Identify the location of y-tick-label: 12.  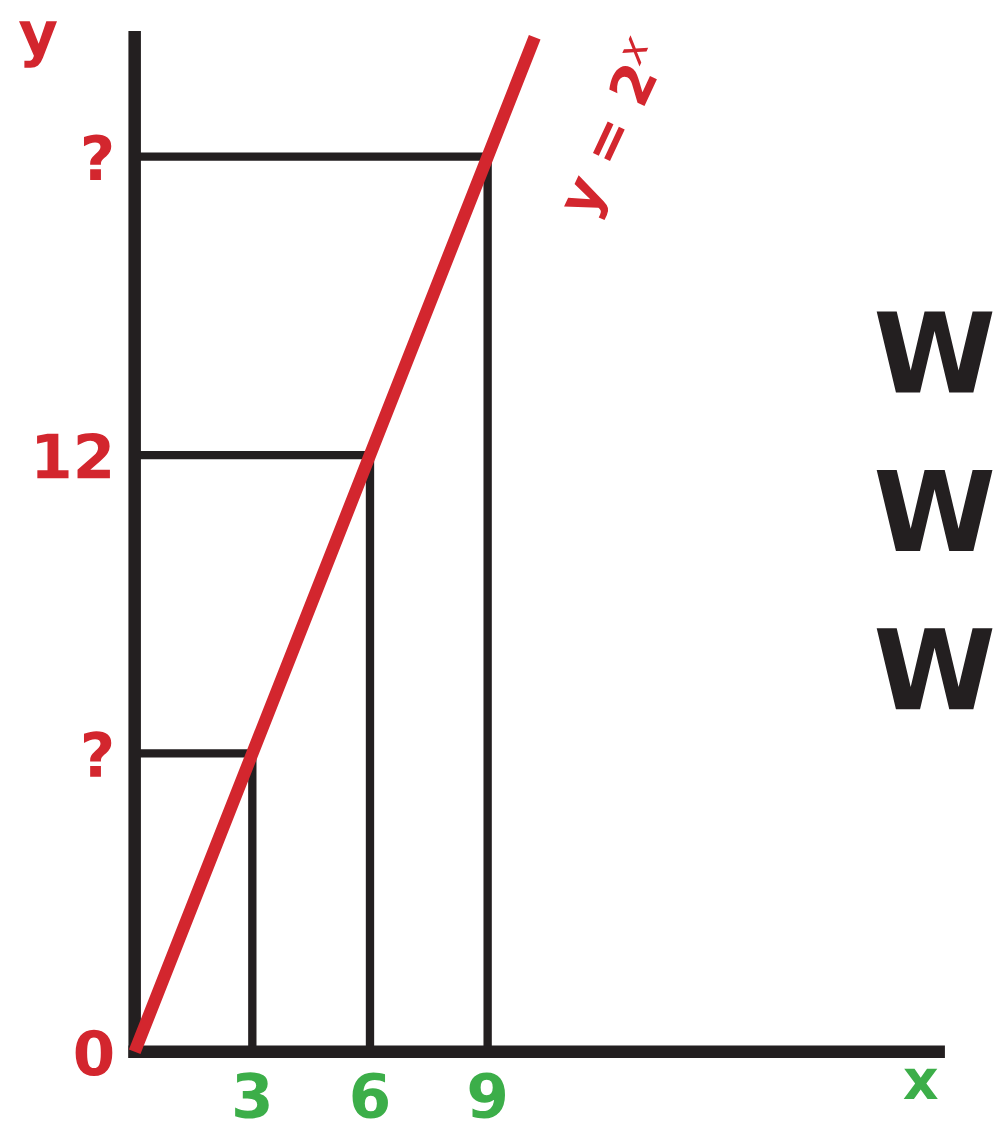
(73, 455).